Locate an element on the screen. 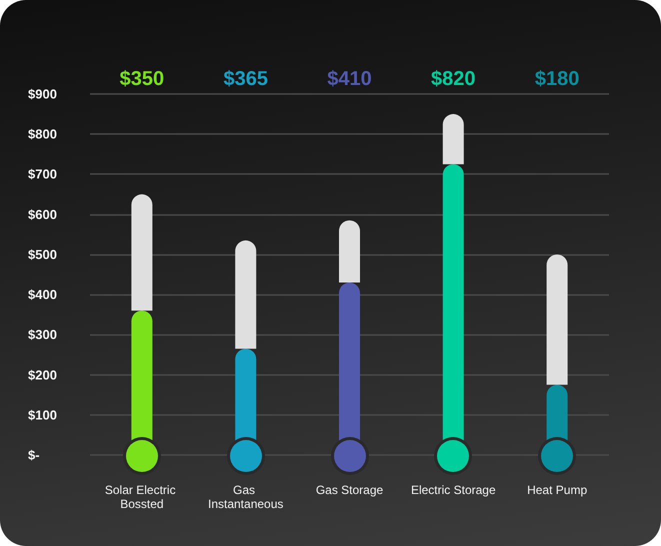  x-tick-label: Solar Electric Bossted is located at coordinates (141, 497).